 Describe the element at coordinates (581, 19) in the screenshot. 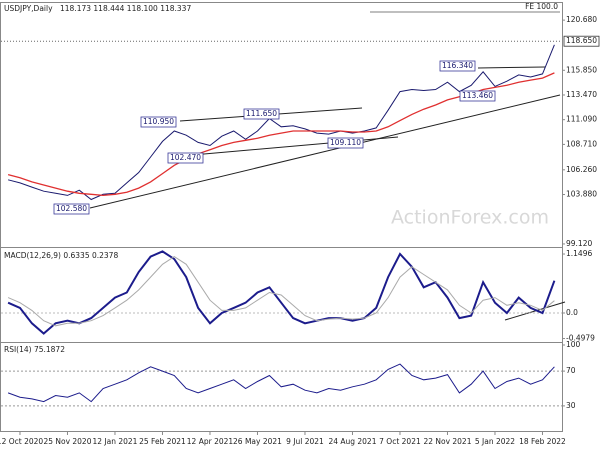

I see `y-tick-label: 120.680` at that location.